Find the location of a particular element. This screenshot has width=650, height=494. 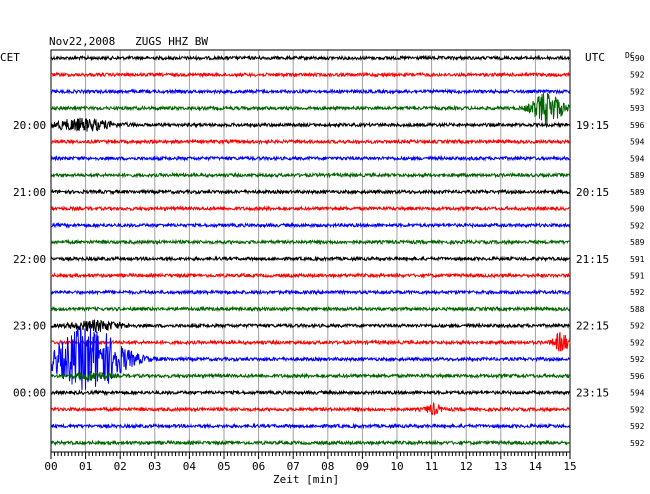

x-axis-label: Zeit [min] is located at coordinates (306, 479).